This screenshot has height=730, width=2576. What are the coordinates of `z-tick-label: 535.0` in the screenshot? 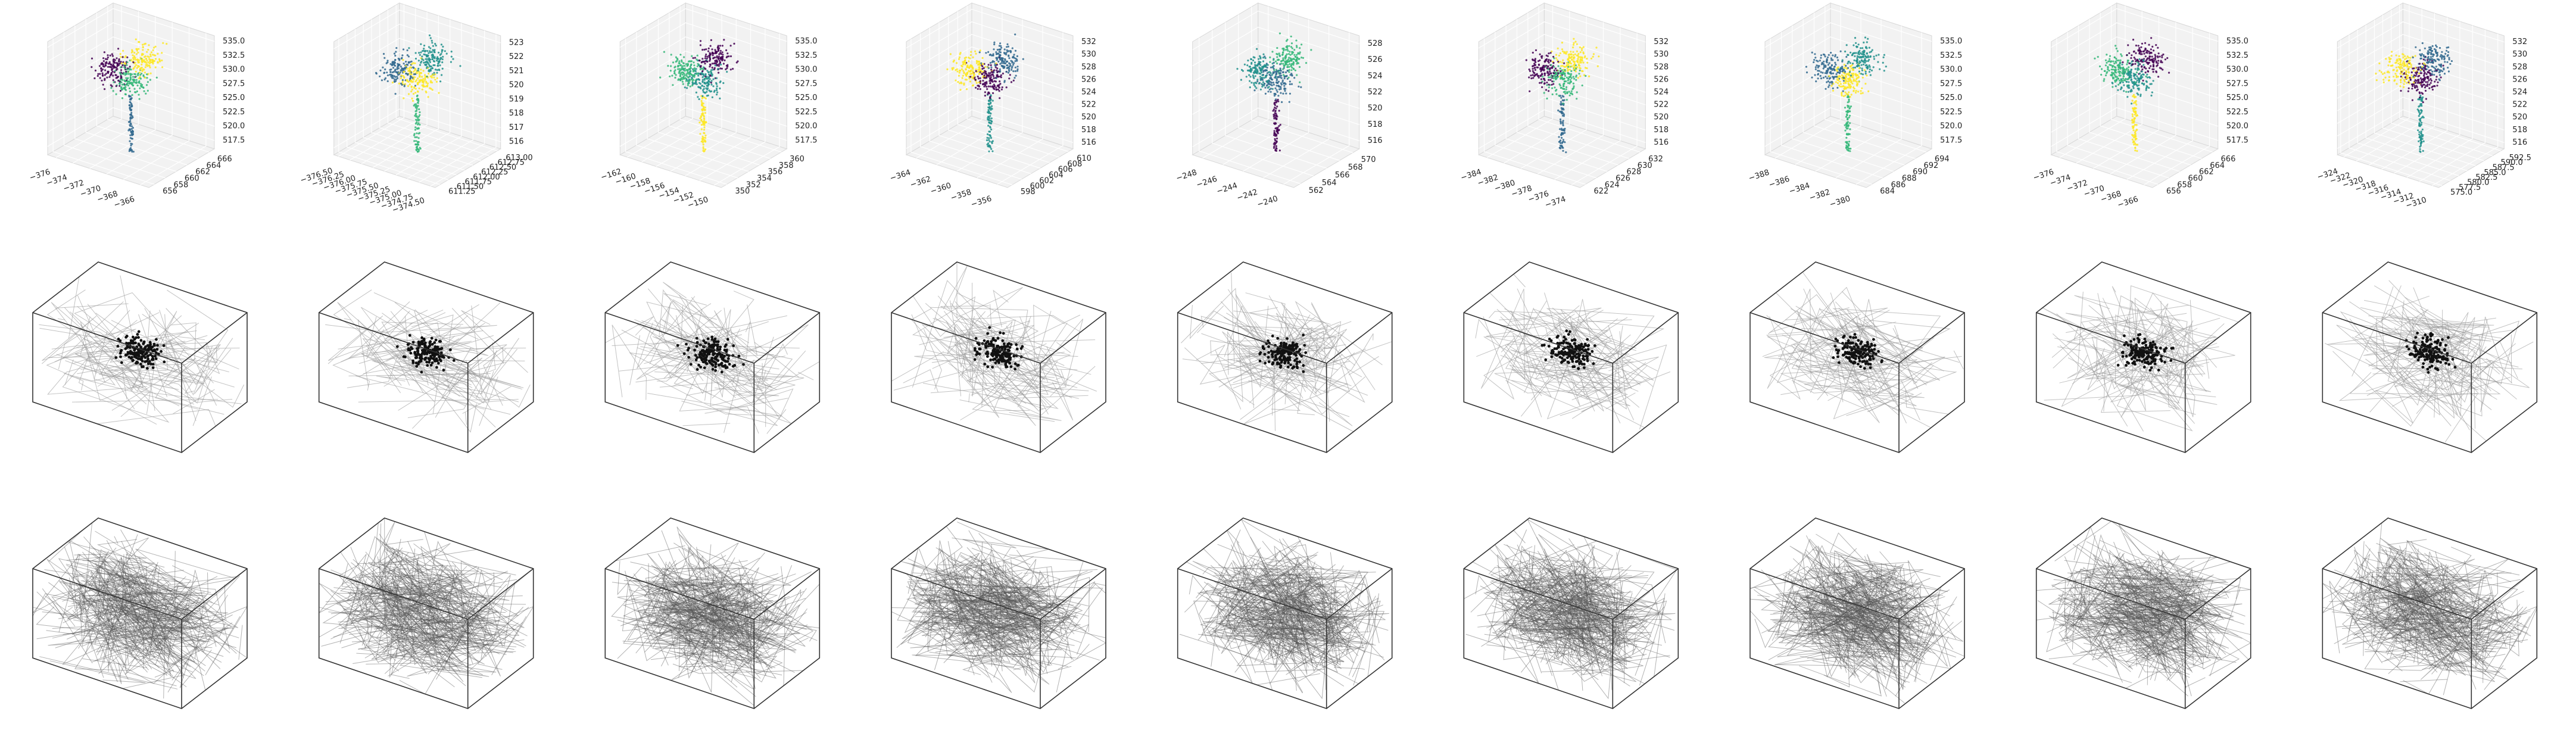 It's located at (234, 41).